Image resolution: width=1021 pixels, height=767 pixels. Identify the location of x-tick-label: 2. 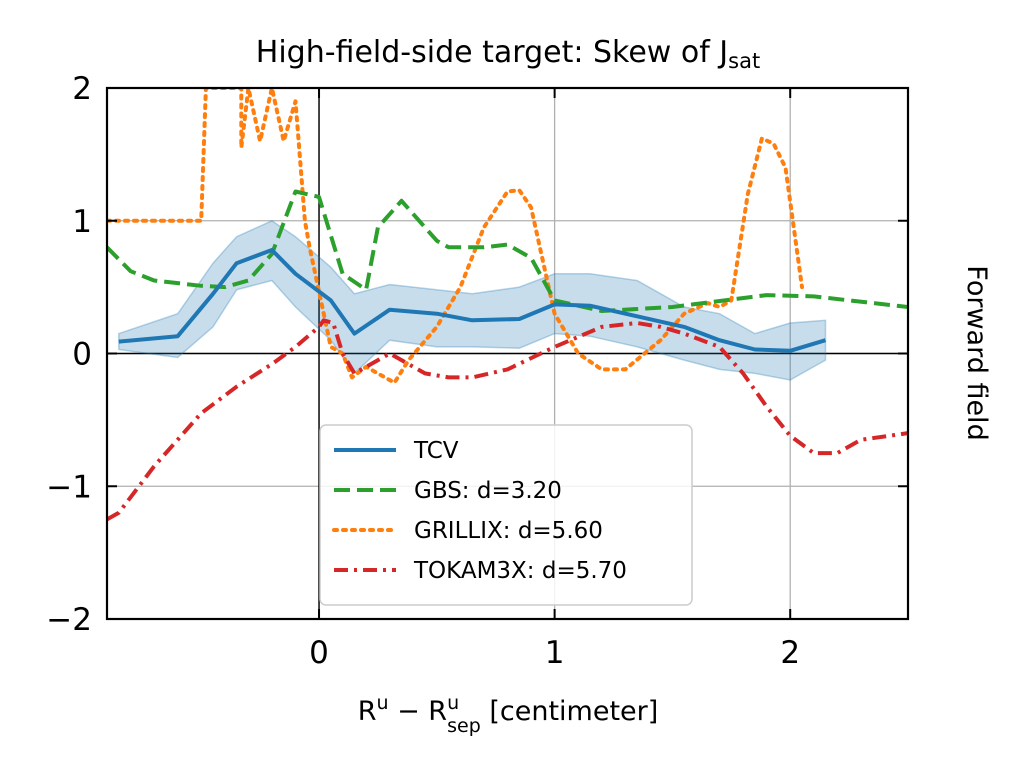
(790, 653).